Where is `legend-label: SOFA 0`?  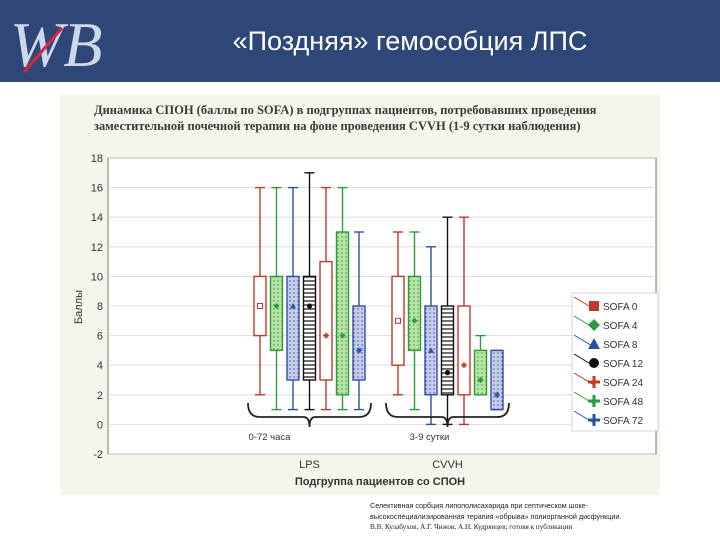
legend-label: SOFA 0 is located at coordinates (620, 307).